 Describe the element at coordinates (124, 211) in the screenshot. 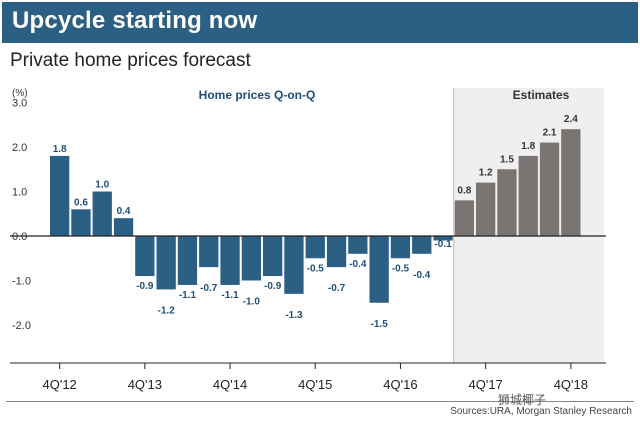

I see `actual-bar-value-label: 0.4` at that location.